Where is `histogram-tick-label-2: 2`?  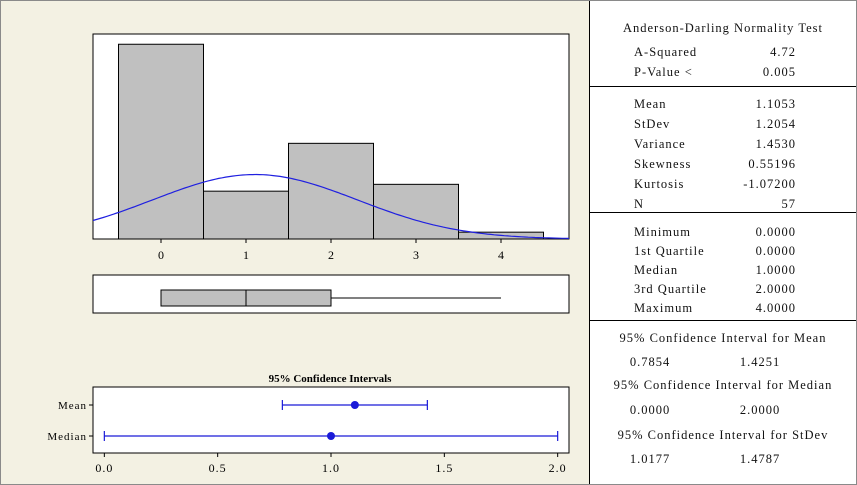 histogram-tick-label-2: 2 is located at coordinates (331, 255).